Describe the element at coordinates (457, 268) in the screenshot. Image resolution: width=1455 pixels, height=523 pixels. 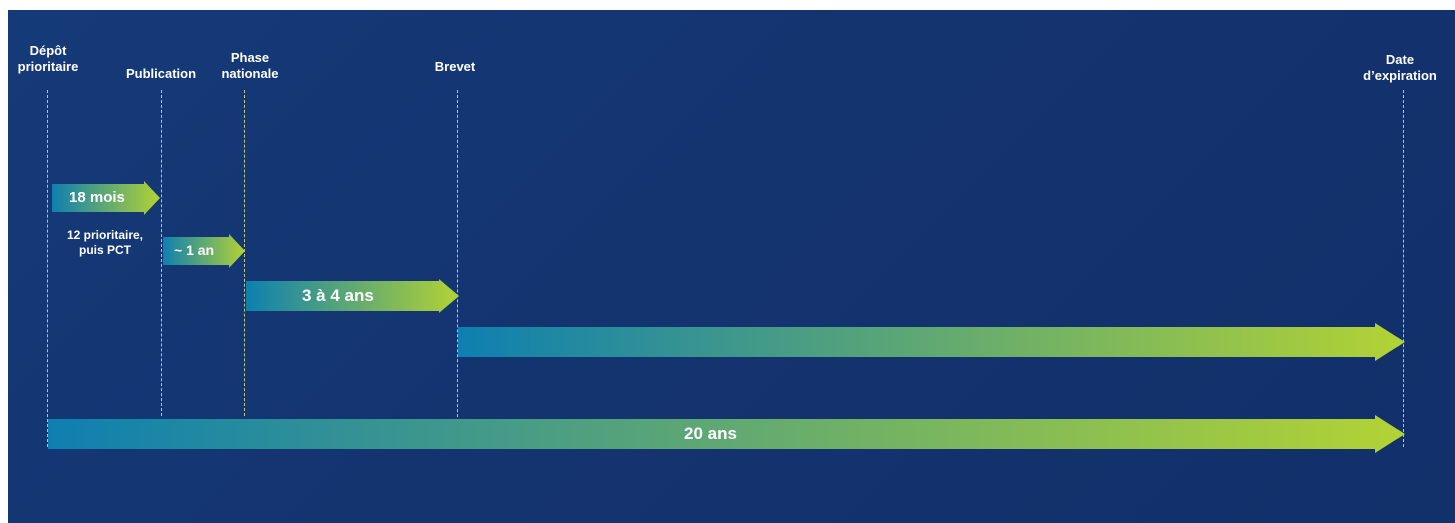
I see `guide-line-brevet` at that location.